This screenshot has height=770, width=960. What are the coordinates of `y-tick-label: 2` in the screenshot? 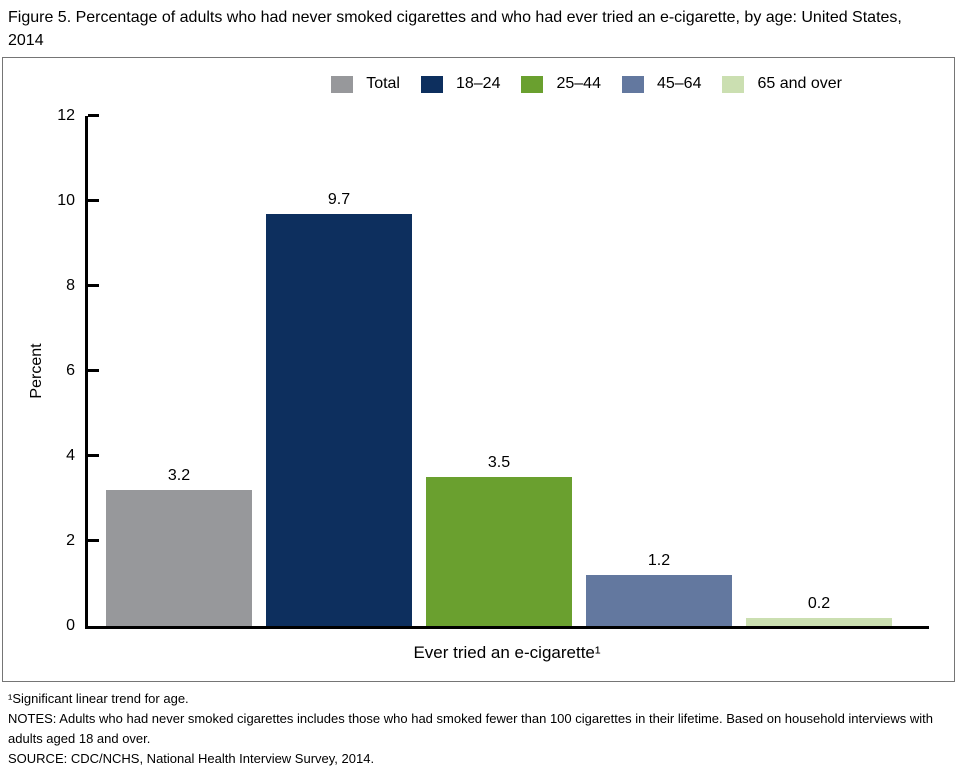 It's located at (70, 540).